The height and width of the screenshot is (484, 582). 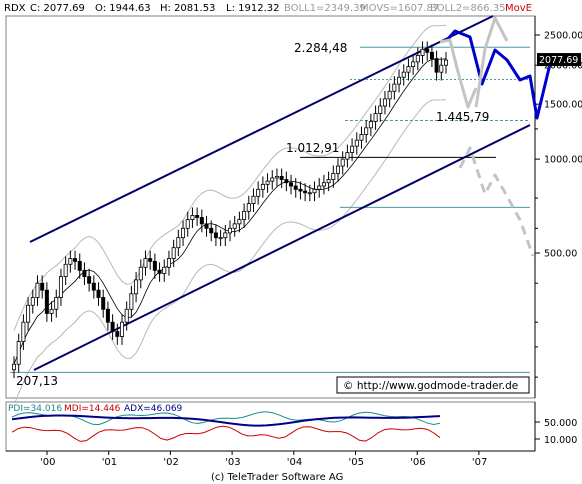 What do you see at coordinates (170, 462) in the screenshot?
I see `x-tick-label: '02` at bounding box center [170, 462].